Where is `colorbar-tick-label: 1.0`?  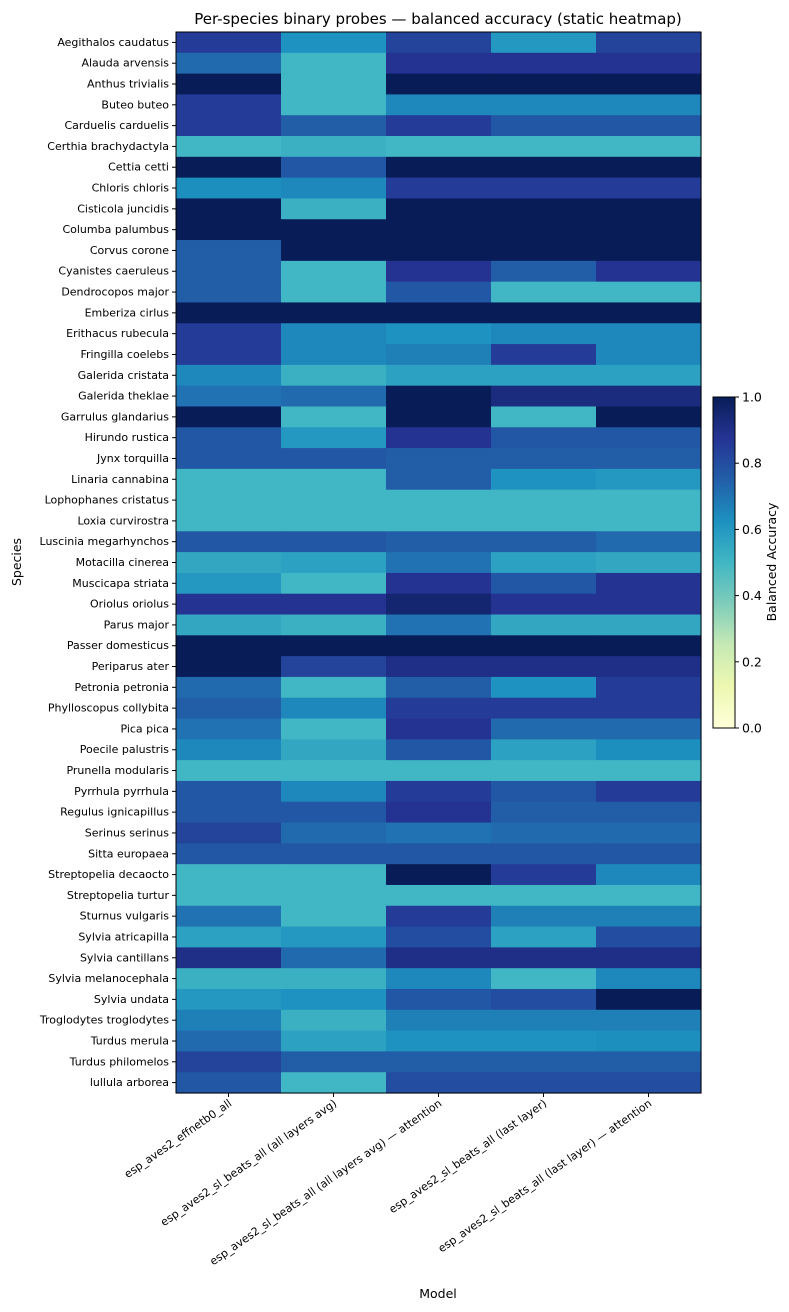
colorbar-tick-label: 1.0 is located at coordinates (752, 397).